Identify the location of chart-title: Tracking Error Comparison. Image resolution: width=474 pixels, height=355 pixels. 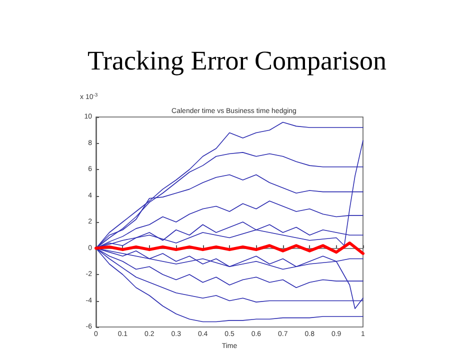
(237, 61).